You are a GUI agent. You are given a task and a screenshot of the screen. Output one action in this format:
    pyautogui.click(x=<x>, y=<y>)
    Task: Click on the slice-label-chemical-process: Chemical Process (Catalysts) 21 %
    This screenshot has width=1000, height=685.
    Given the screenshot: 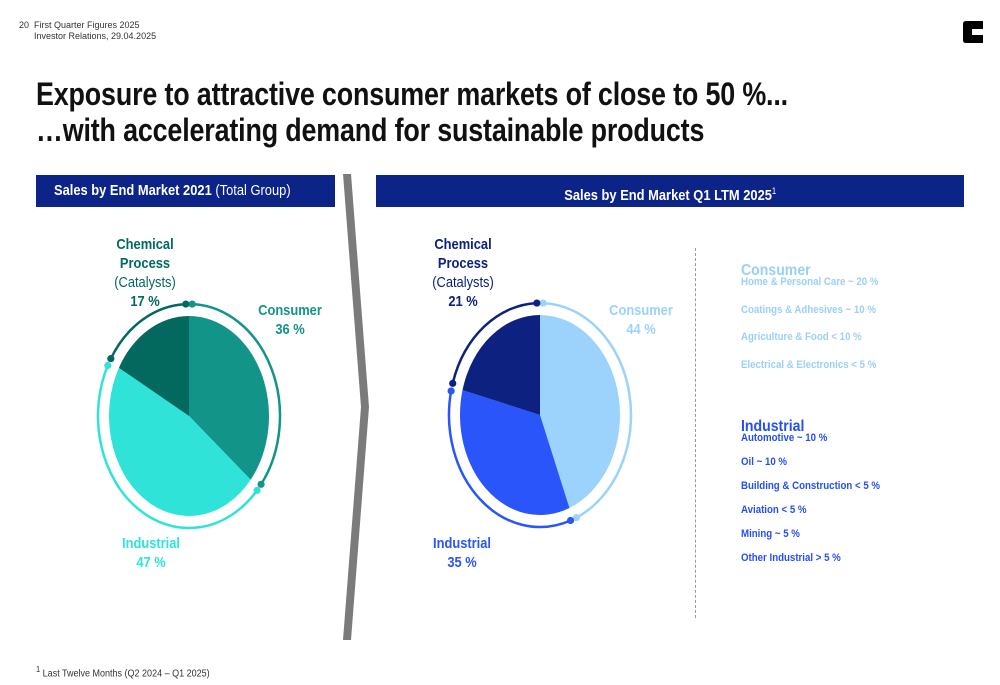 What is the action you would take?
    pyautogui.click(x=463, y=272)
    